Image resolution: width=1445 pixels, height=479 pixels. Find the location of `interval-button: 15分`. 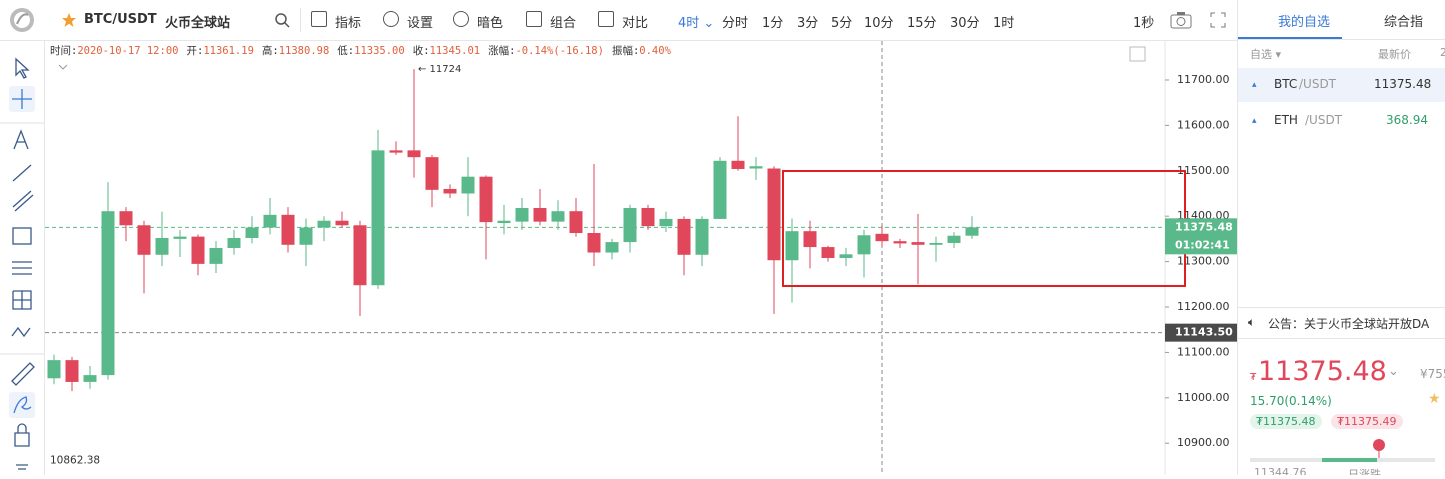

interval-button: 15分 is located at coordinates (922, 23).